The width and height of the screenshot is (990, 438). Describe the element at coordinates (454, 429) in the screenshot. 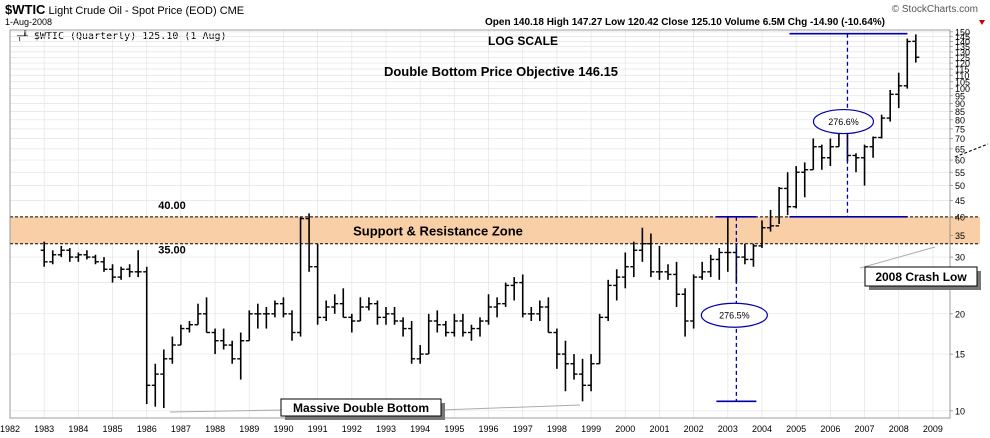

I see `x-tick-label: 1995` at that location.